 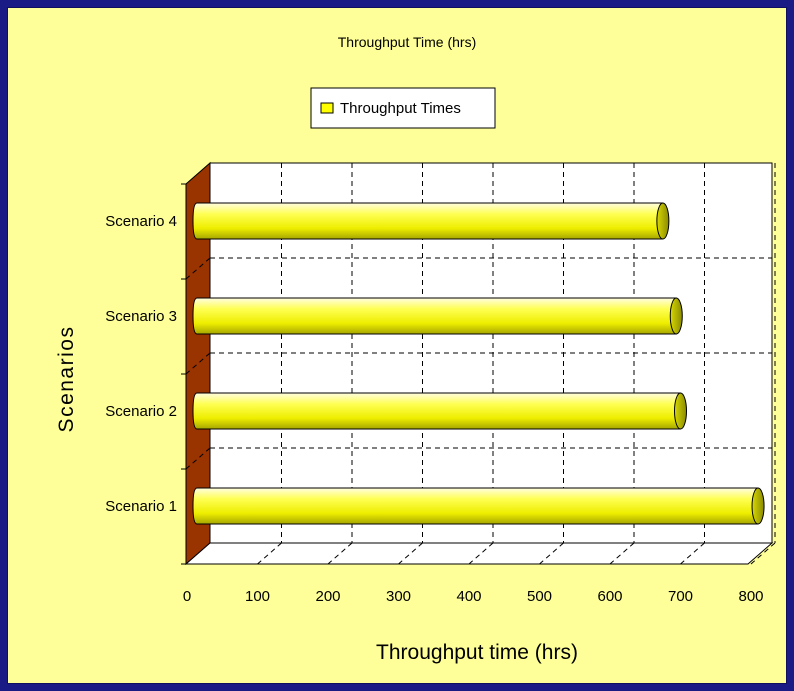 I want to click on x-axis-ticks: 0 100 200 300 400 500 600 700 800, so click(x=473, y=596).